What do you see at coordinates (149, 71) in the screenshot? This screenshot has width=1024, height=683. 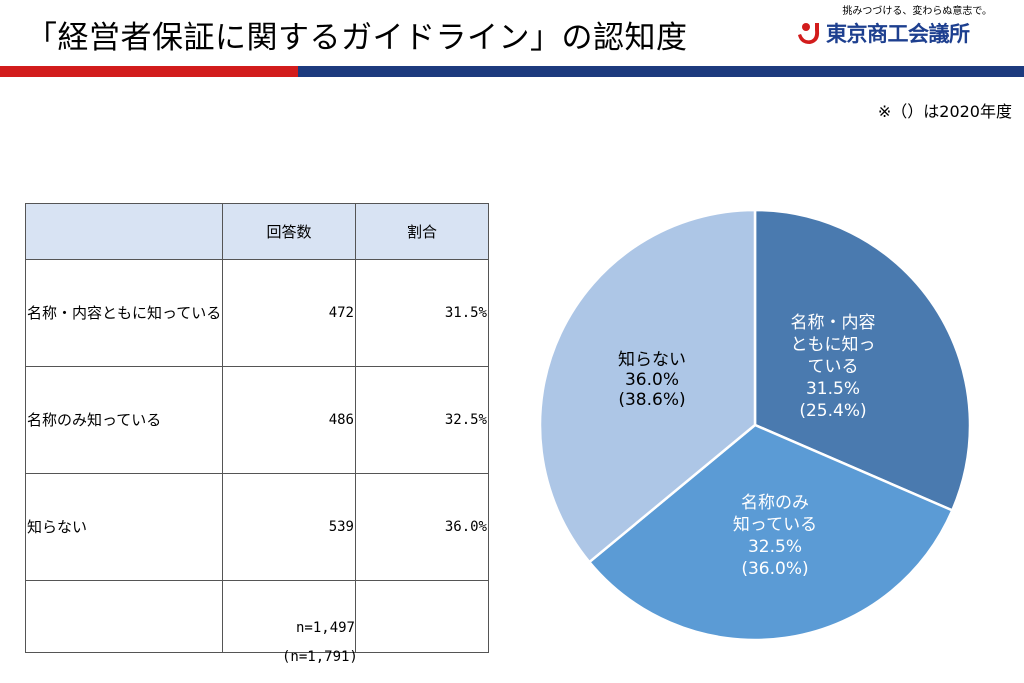 I see `header-accent-bar-red` at bounding box center [149, 71].